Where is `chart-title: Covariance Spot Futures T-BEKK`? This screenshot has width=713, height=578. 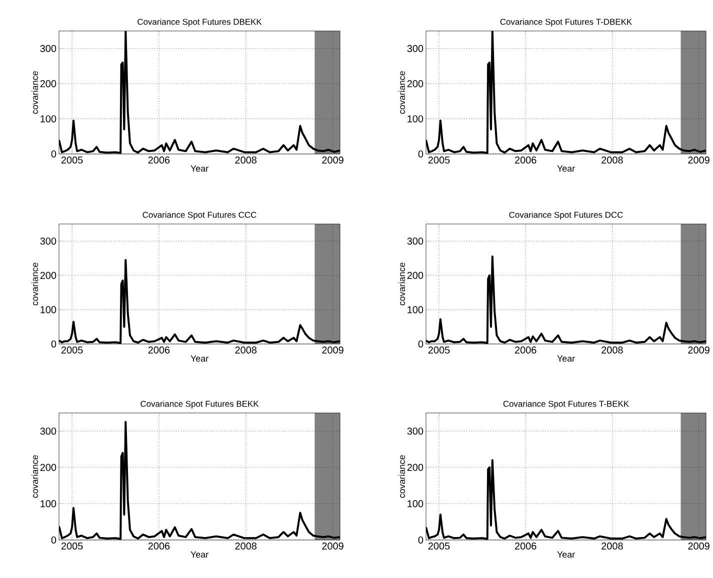
chart-title: Covariance Spot Futures T-BEKK is located at coordinates (566, 404).